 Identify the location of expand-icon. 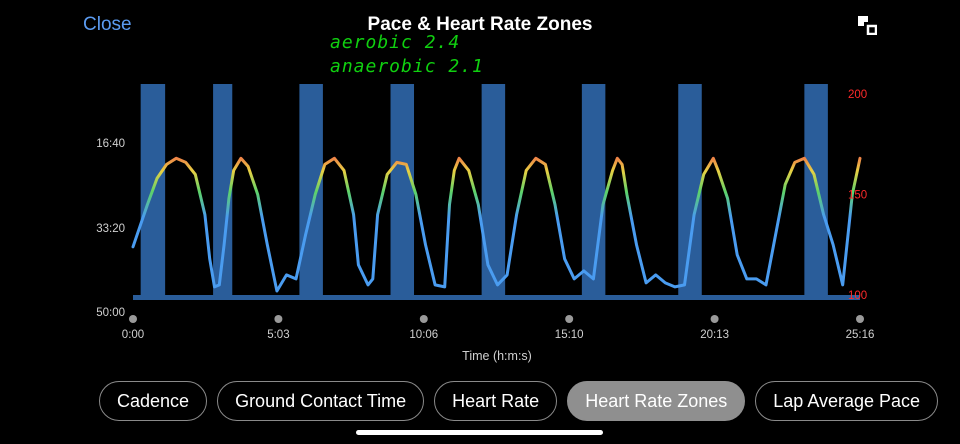
(867, 25).